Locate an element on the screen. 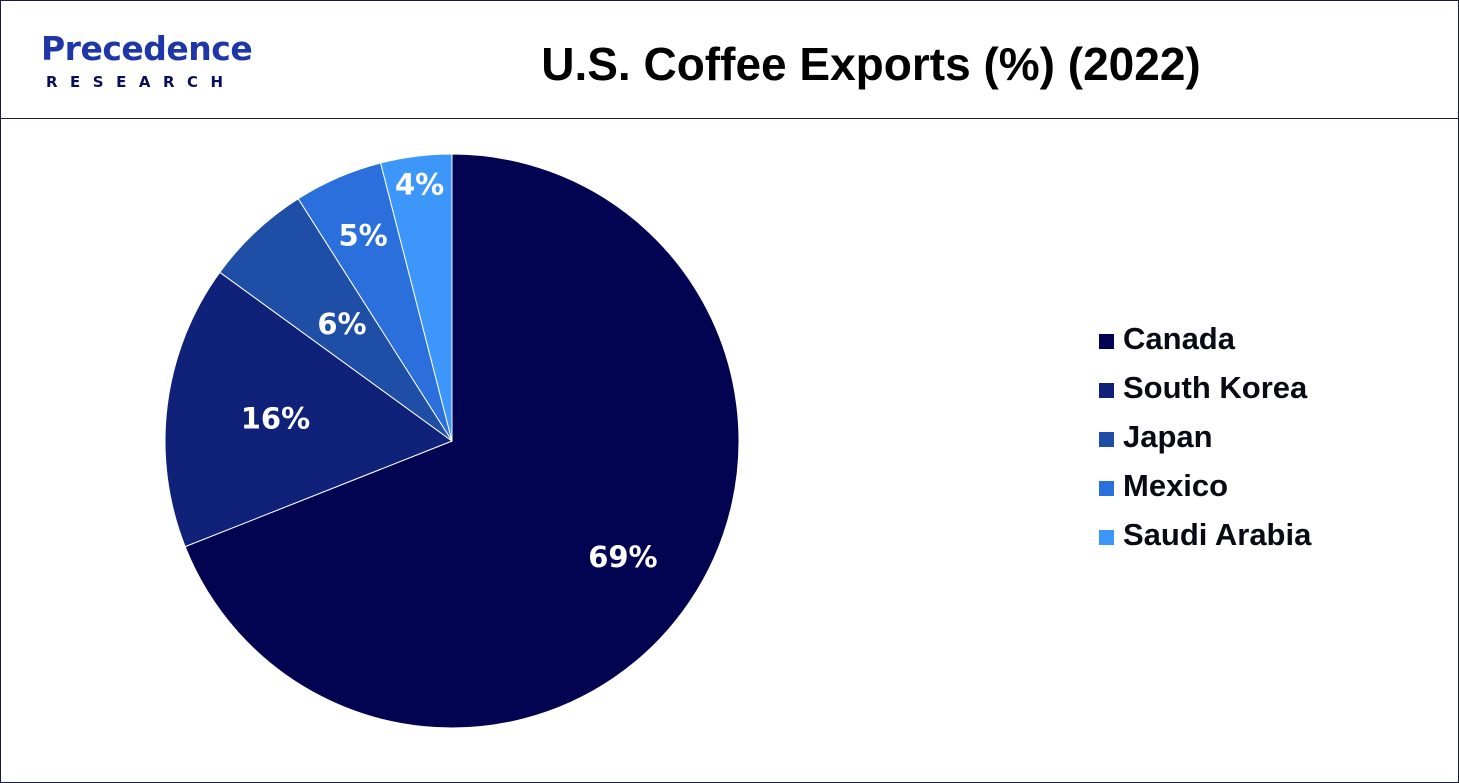 The height and width of the screenshot is (783, 1459). legend-label: Japan is located at coordinates (1168, 436).